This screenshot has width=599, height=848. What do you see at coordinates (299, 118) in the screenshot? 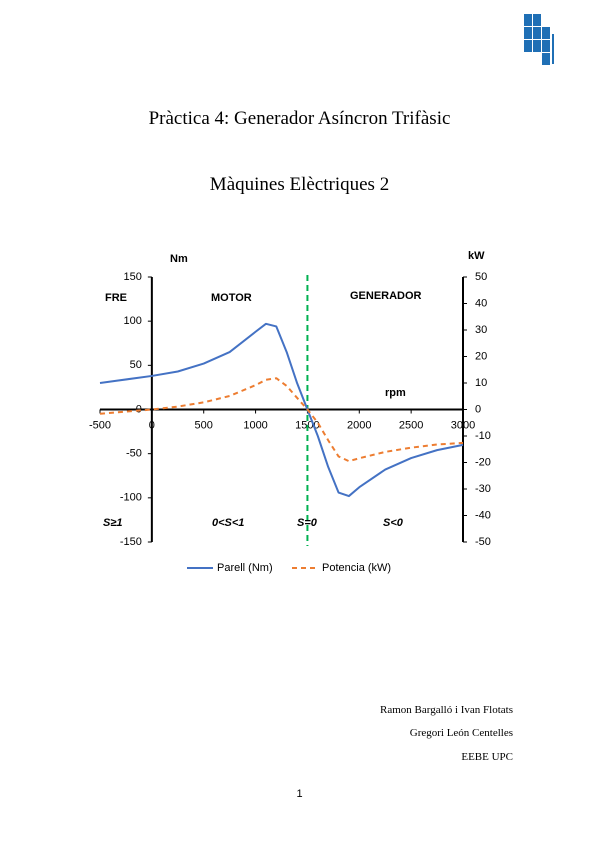
I see `title: Pràctica 4: Generador Asíncron Trifàsic` at bounding box center [299, 118].